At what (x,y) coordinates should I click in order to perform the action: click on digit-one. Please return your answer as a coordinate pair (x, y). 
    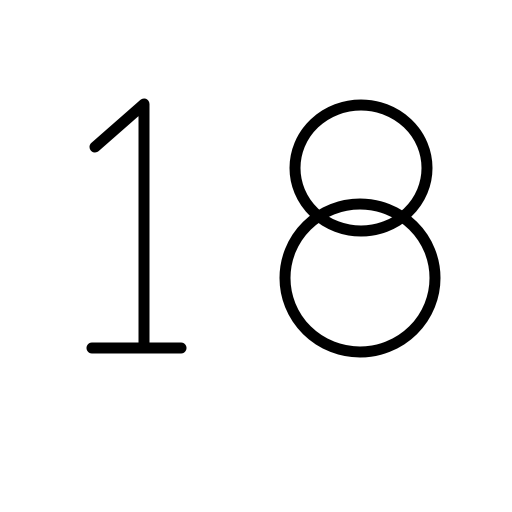
    Looking at the image, I should click on (136, 226).